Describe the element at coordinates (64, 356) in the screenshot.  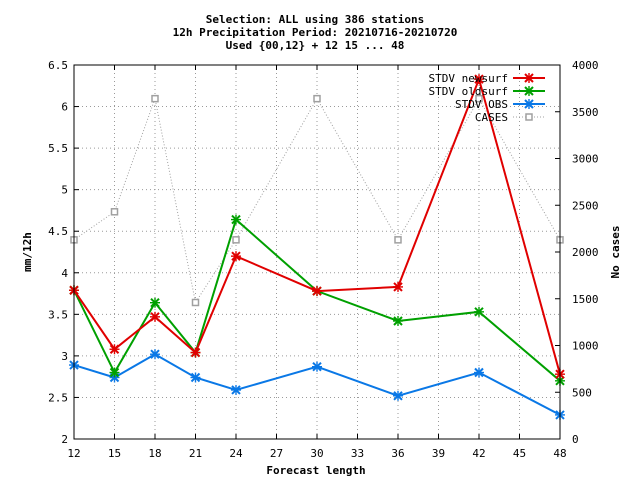
I see `y-tick-label: 3` at that location.